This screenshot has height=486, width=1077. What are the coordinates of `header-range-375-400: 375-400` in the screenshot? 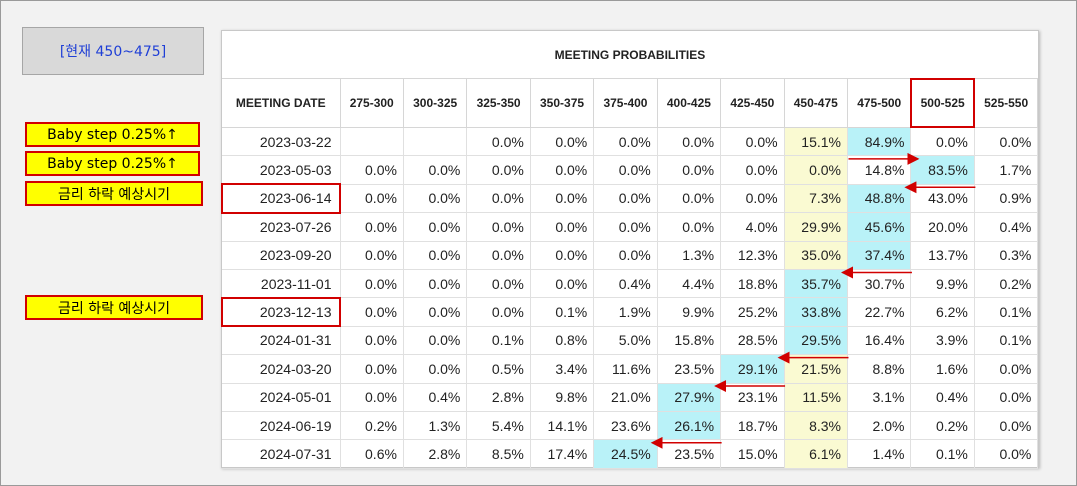 It's located at (625, 103).